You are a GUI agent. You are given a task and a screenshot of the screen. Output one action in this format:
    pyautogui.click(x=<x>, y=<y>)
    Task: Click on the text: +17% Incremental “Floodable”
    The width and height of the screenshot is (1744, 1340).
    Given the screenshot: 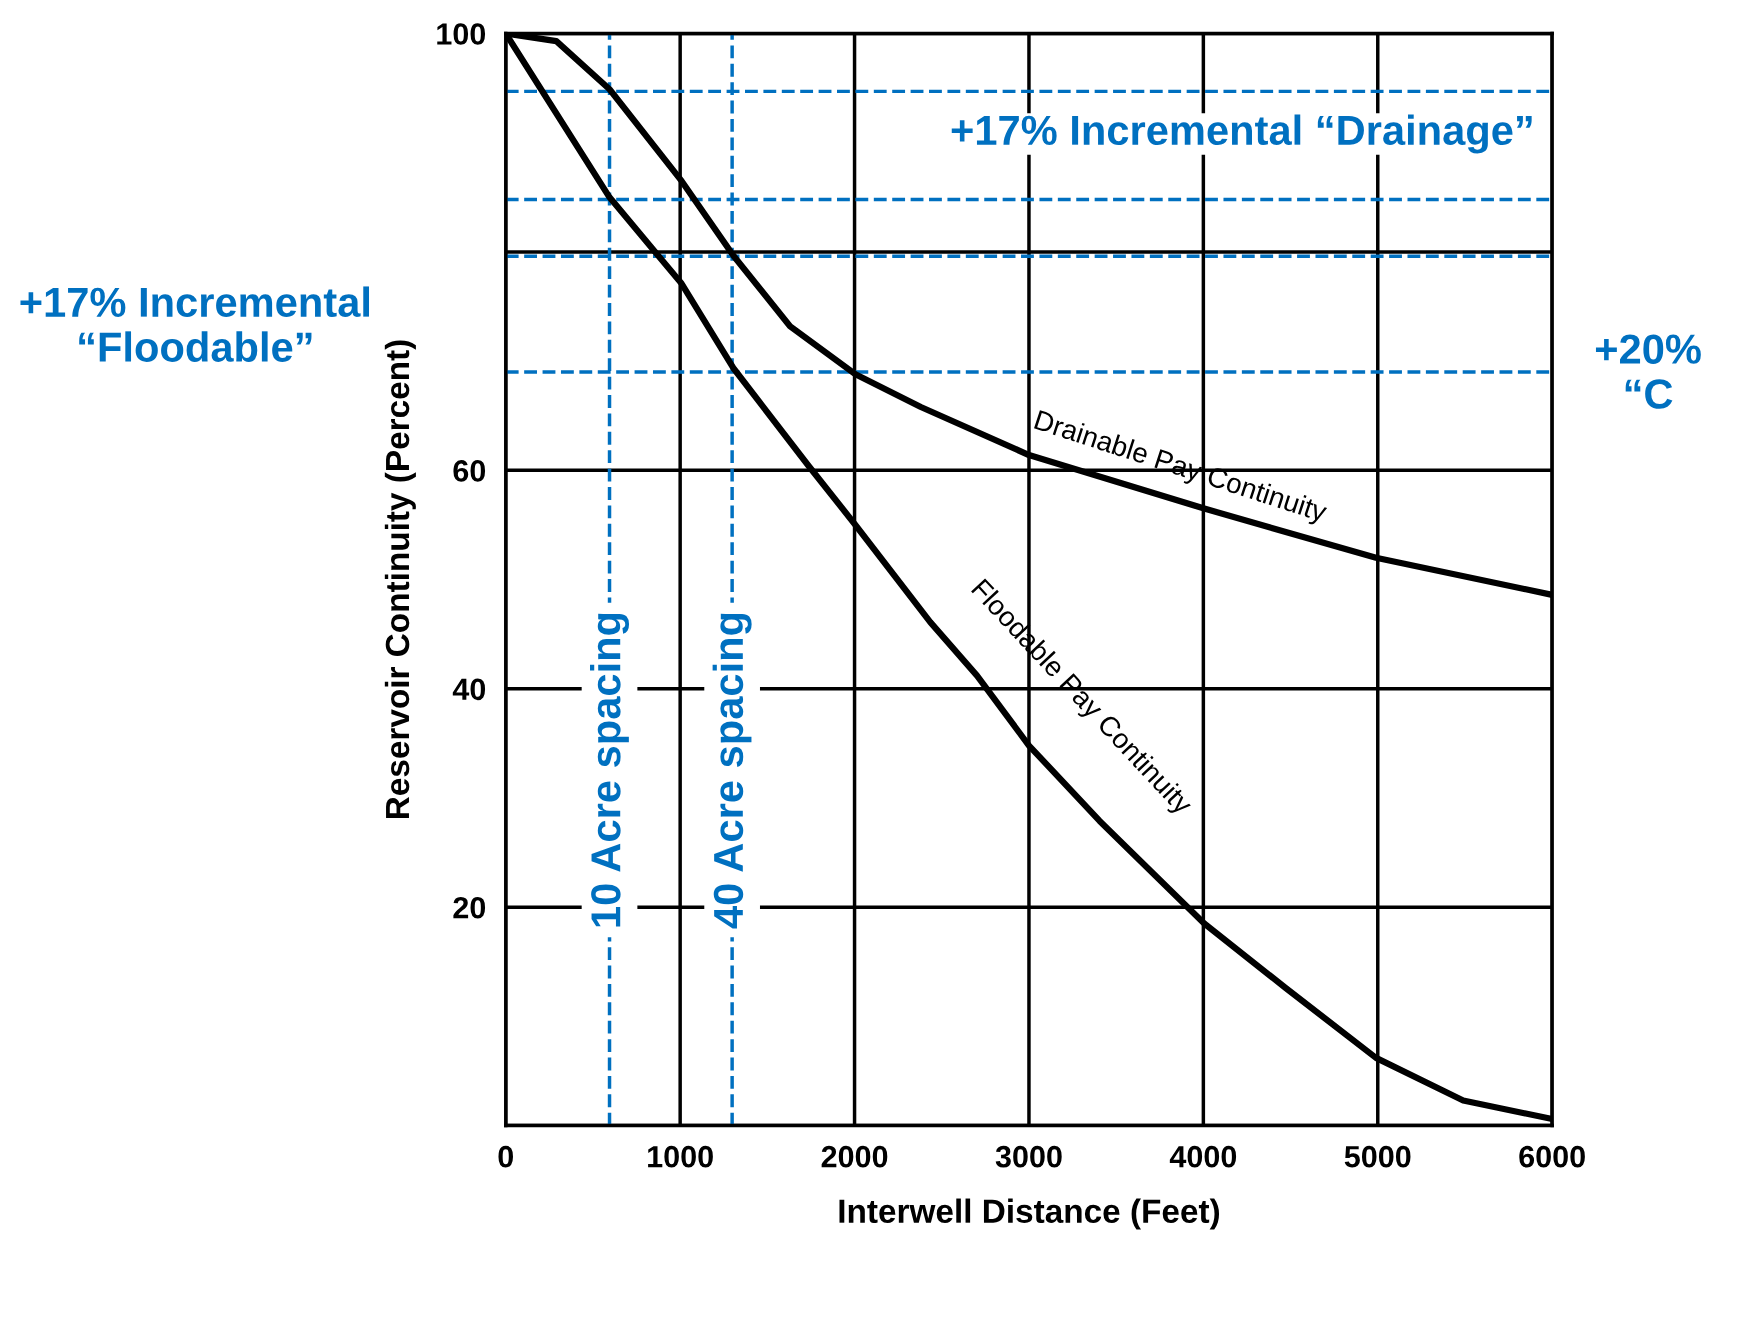 What is the action you would take?
    pyautogui.click(x=194, y=324)
    